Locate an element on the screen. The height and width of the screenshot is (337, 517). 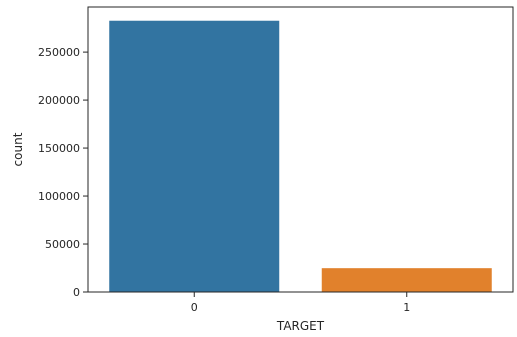
y-tick-label: 200000 is located at coordinates (59, 100).